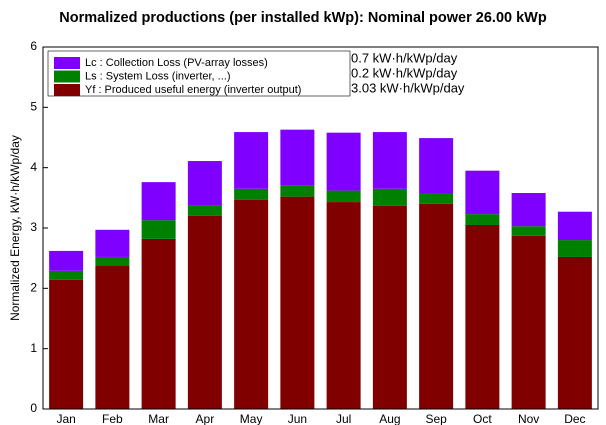 The height and width of the screenshot is (425, 606). What do you see at coordinates (404, 72) in the screenshot?
I see `legend-annotation: 0.2 kW·h/kWp/day` at bounding box center [404, 72].